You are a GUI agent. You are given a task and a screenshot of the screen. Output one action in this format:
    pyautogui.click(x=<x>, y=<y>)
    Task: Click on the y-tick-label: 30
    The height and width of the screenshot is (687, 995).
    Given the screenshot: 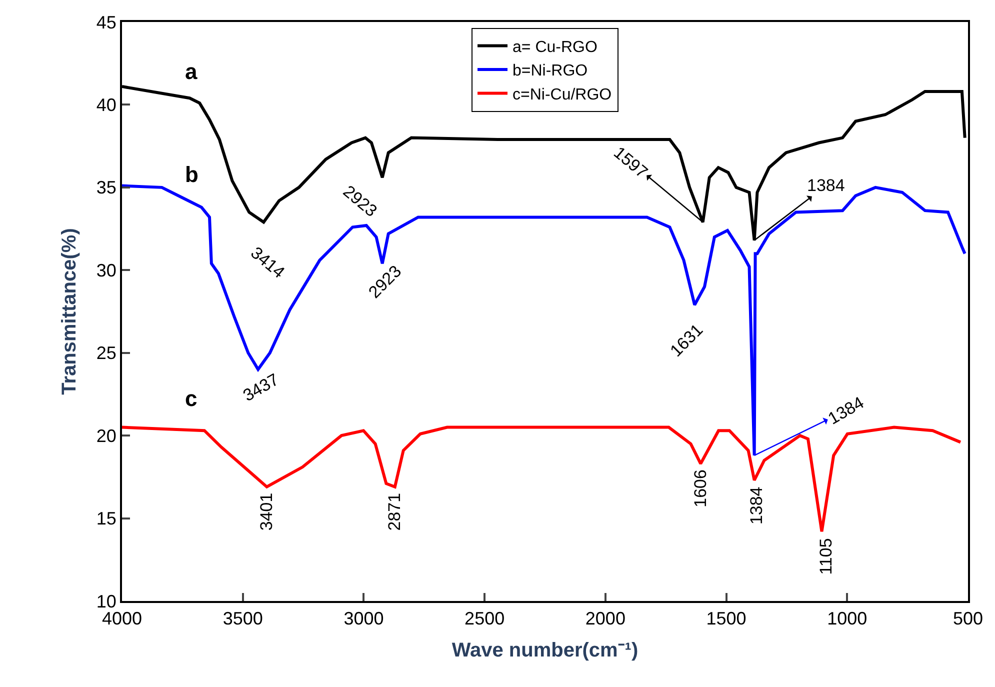 What is the action you would take?
    pyautogui.click(x=106, y=270)
    